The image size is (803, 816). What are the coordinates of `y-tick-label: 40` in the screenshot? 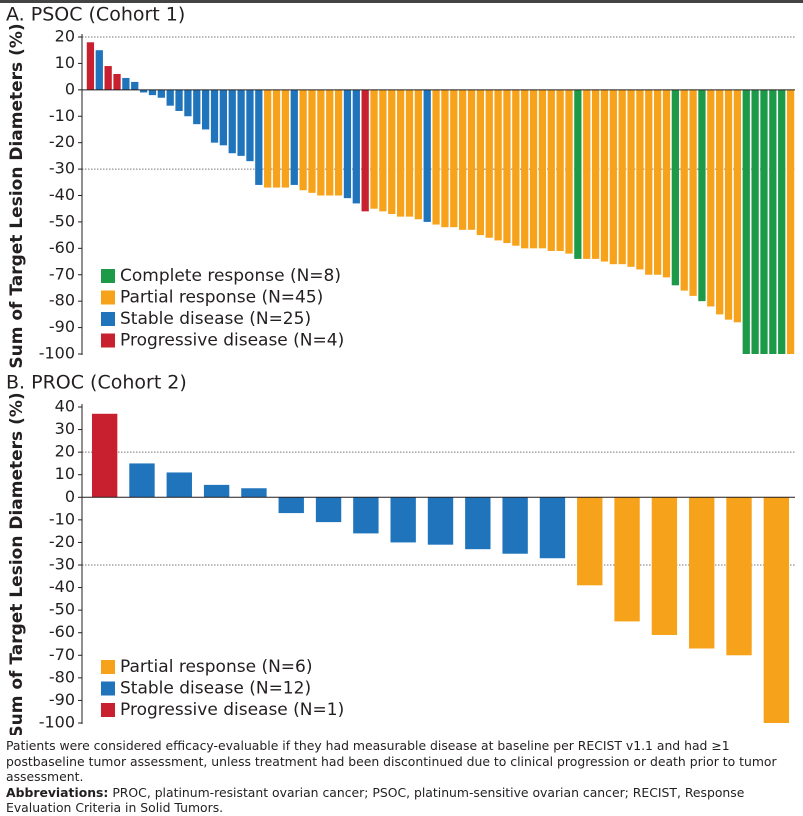 It's located at (65, 406).